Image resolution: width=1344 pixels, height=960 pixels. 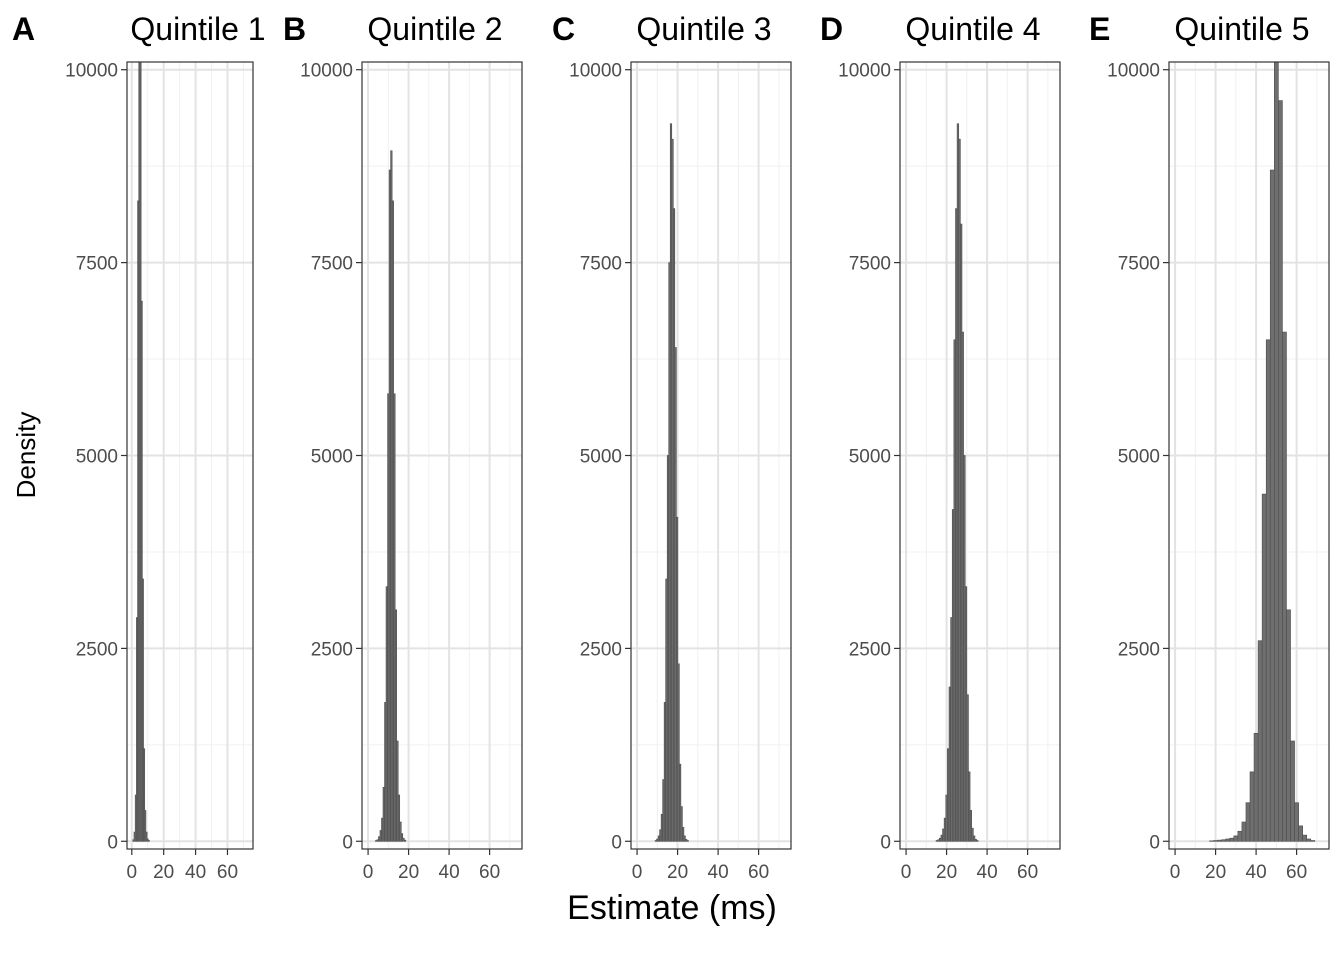 I want to click on panel-title: Quintile 1, so click(x=197, y=29).